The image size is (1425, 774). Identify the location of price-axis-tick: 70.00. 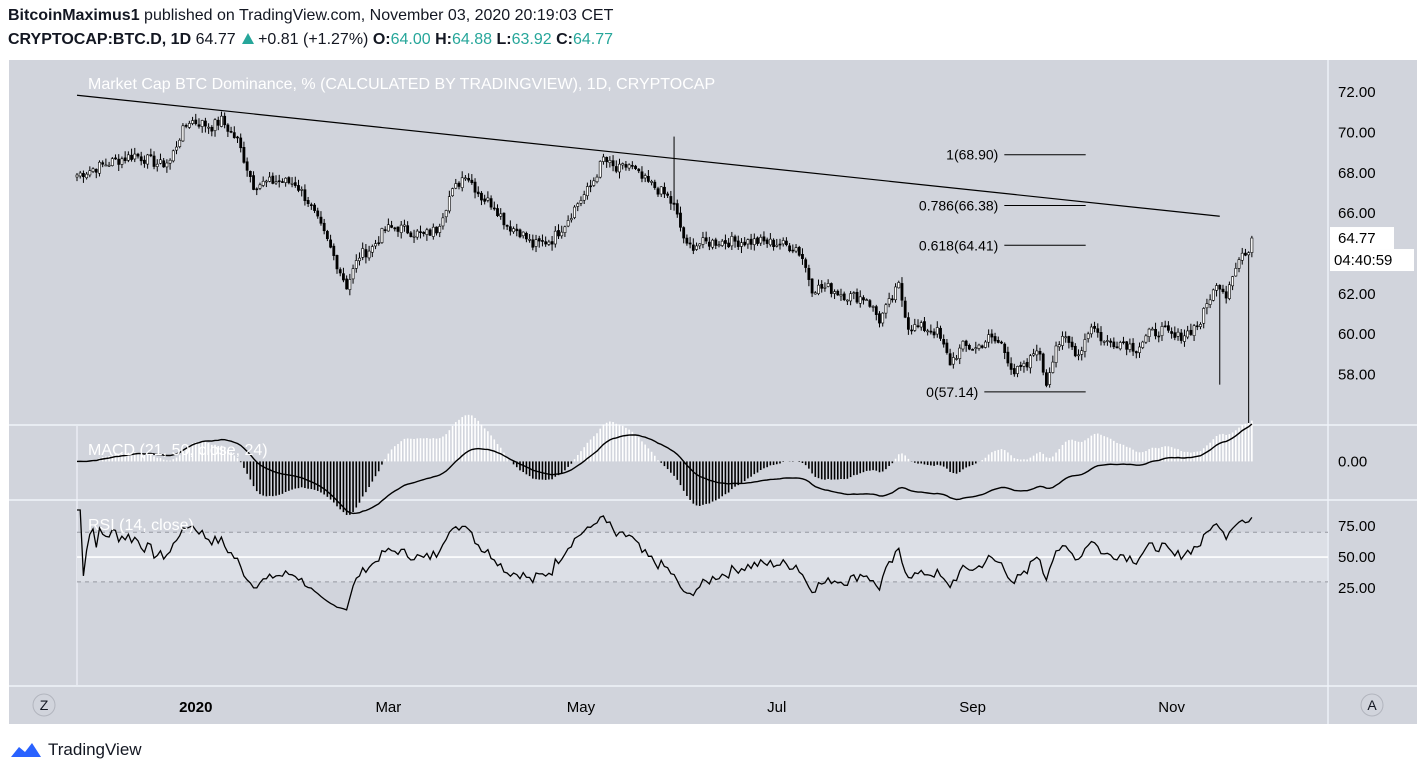
(1357, 133).